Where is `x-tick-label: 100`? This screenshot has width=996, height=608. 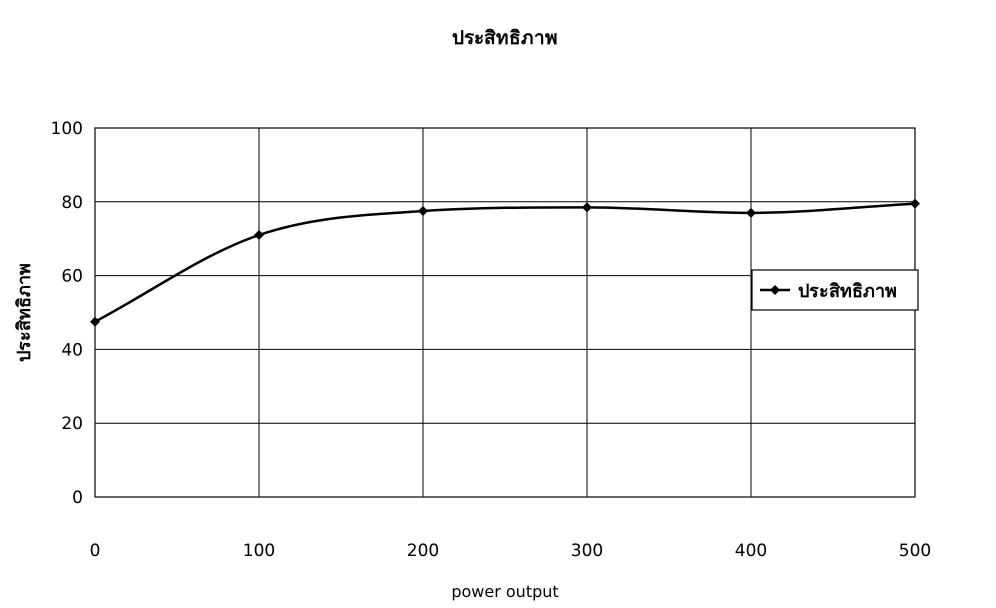
x-tick-label: 100 is located at coordinates (259, 551).